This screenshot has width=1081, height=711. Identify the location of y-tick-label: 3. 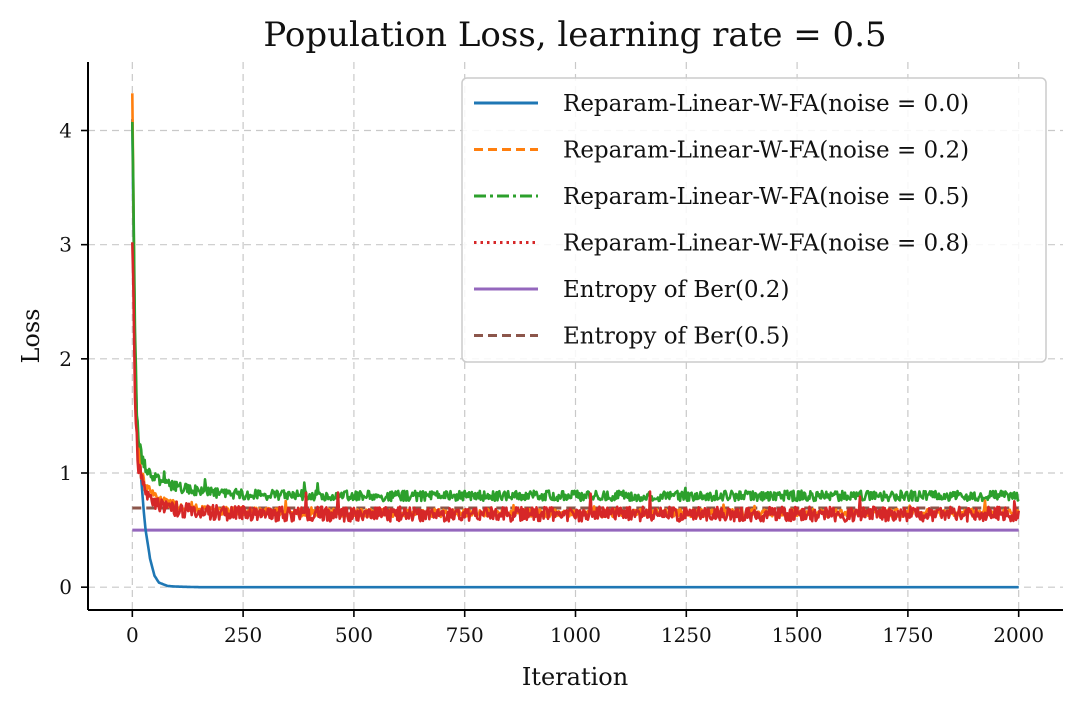
(65, 245).